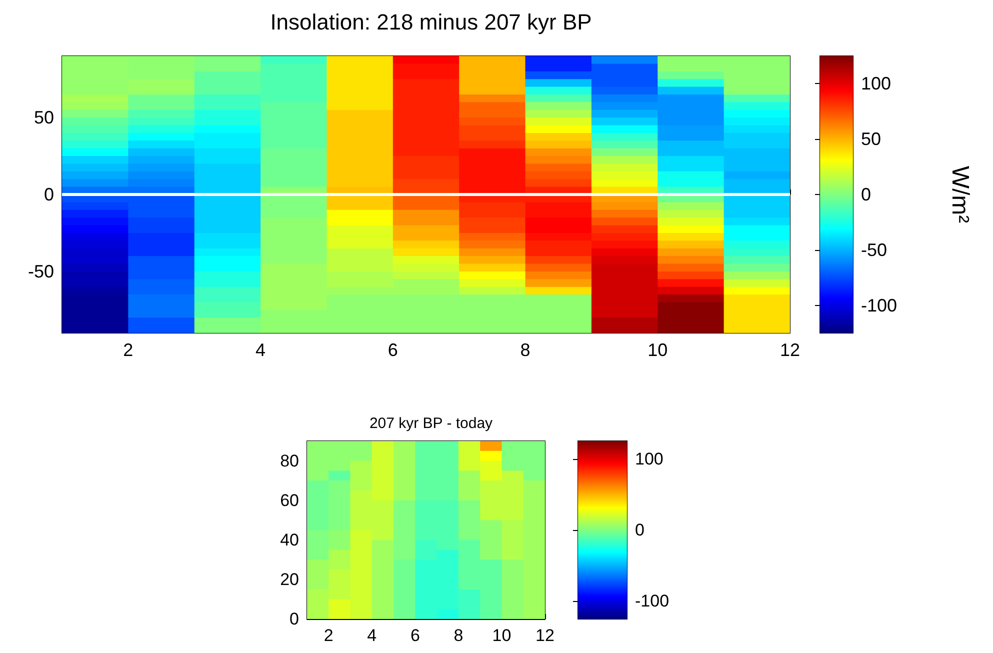 The image size is (993, 653). What do you see at coordinates (41, 271) in the screenshot?
I see `y-tick-label: -50` at bounding box center [41, 271].